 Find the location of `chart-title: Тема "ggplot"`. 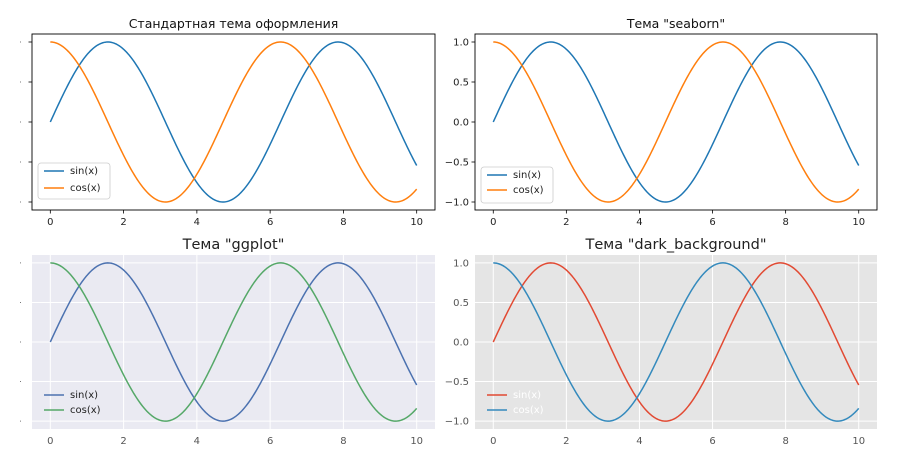

chart-title: Тема "ggplot" is located at coordinates (233, 245).